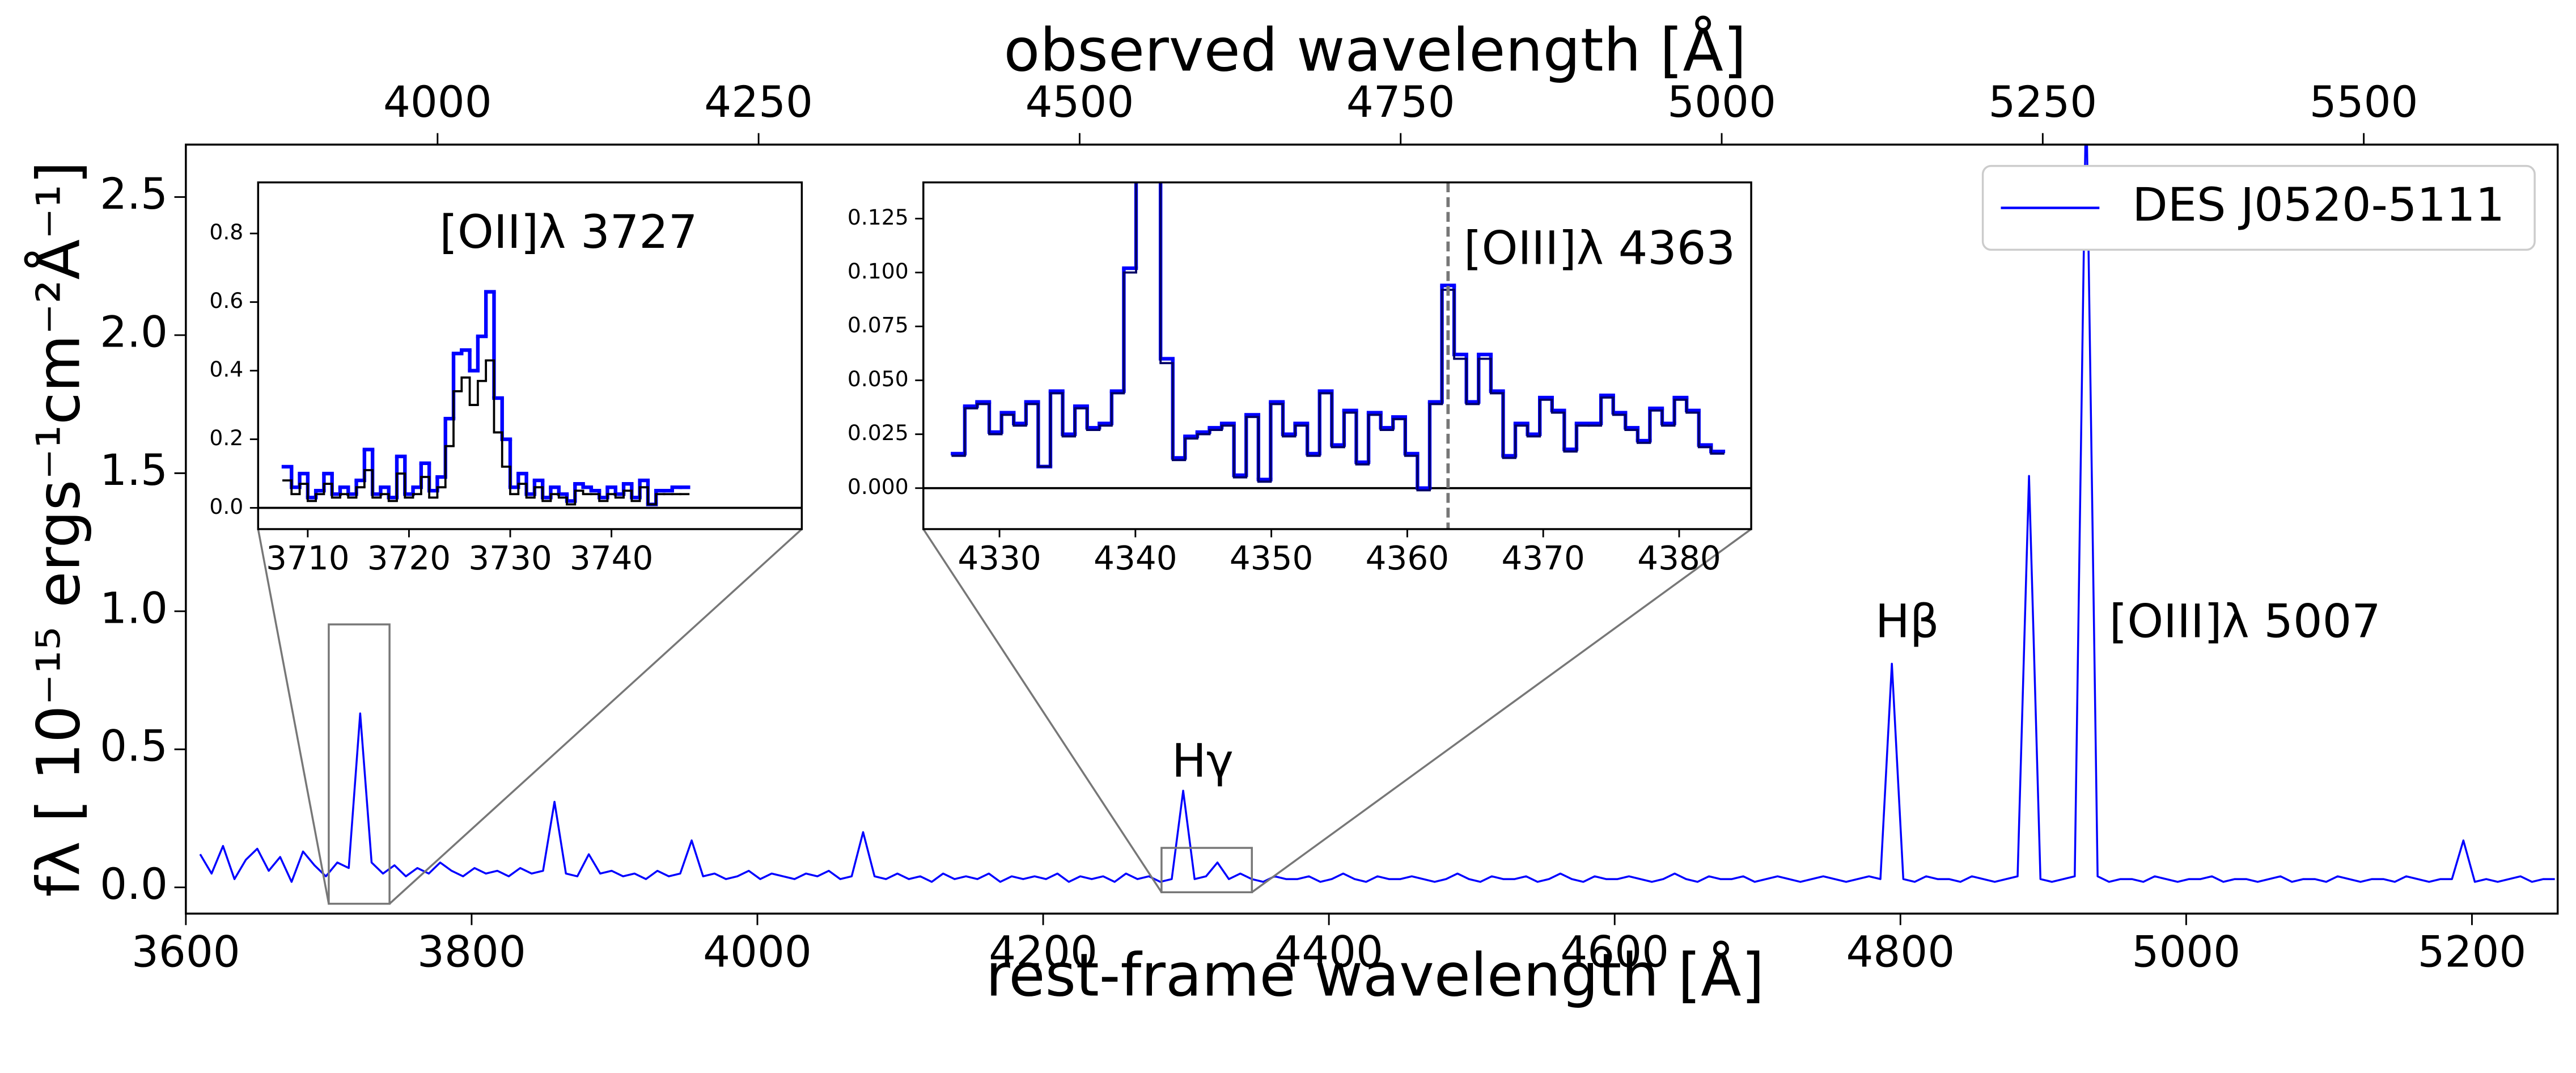 The image size is (2576, 1073). I want to click on legend: DES J0520-5111, so click(2258, 208).